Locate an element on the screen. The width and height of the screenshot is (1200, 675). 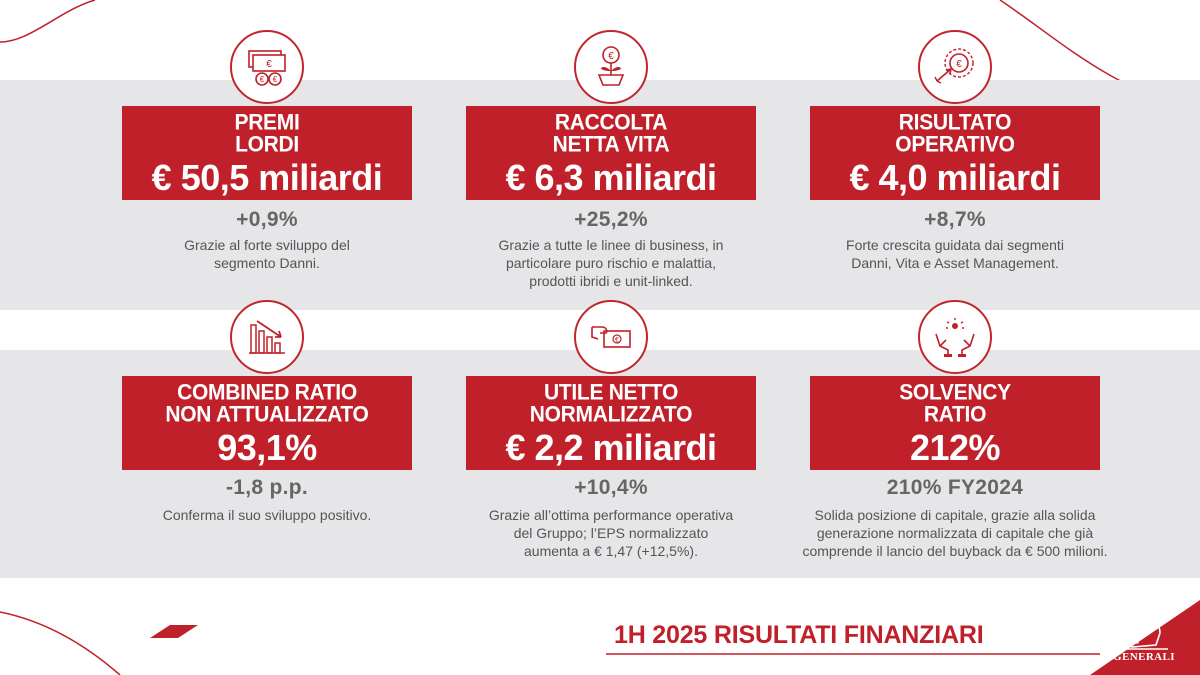
kpi-note-line: Danni, Vita e Asset Management. is located at coordinates (955, 263).